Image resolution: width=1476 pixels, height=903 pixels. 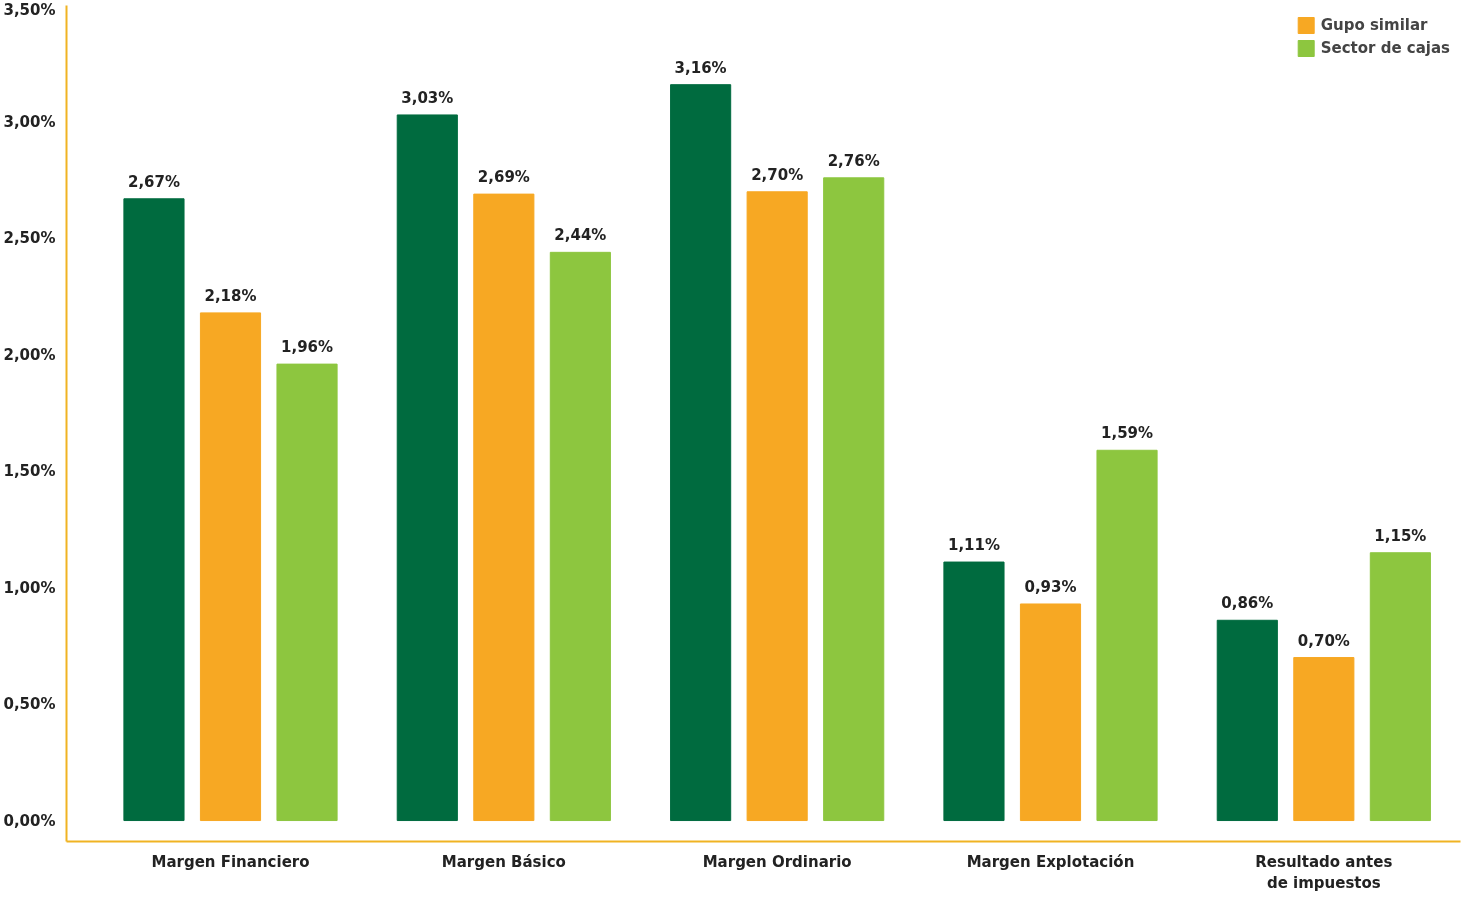 What do you see at coordinates (1247, 603) in the screenshot?
I see `data-label: 0,86%` at bounding box center [1247, 603].